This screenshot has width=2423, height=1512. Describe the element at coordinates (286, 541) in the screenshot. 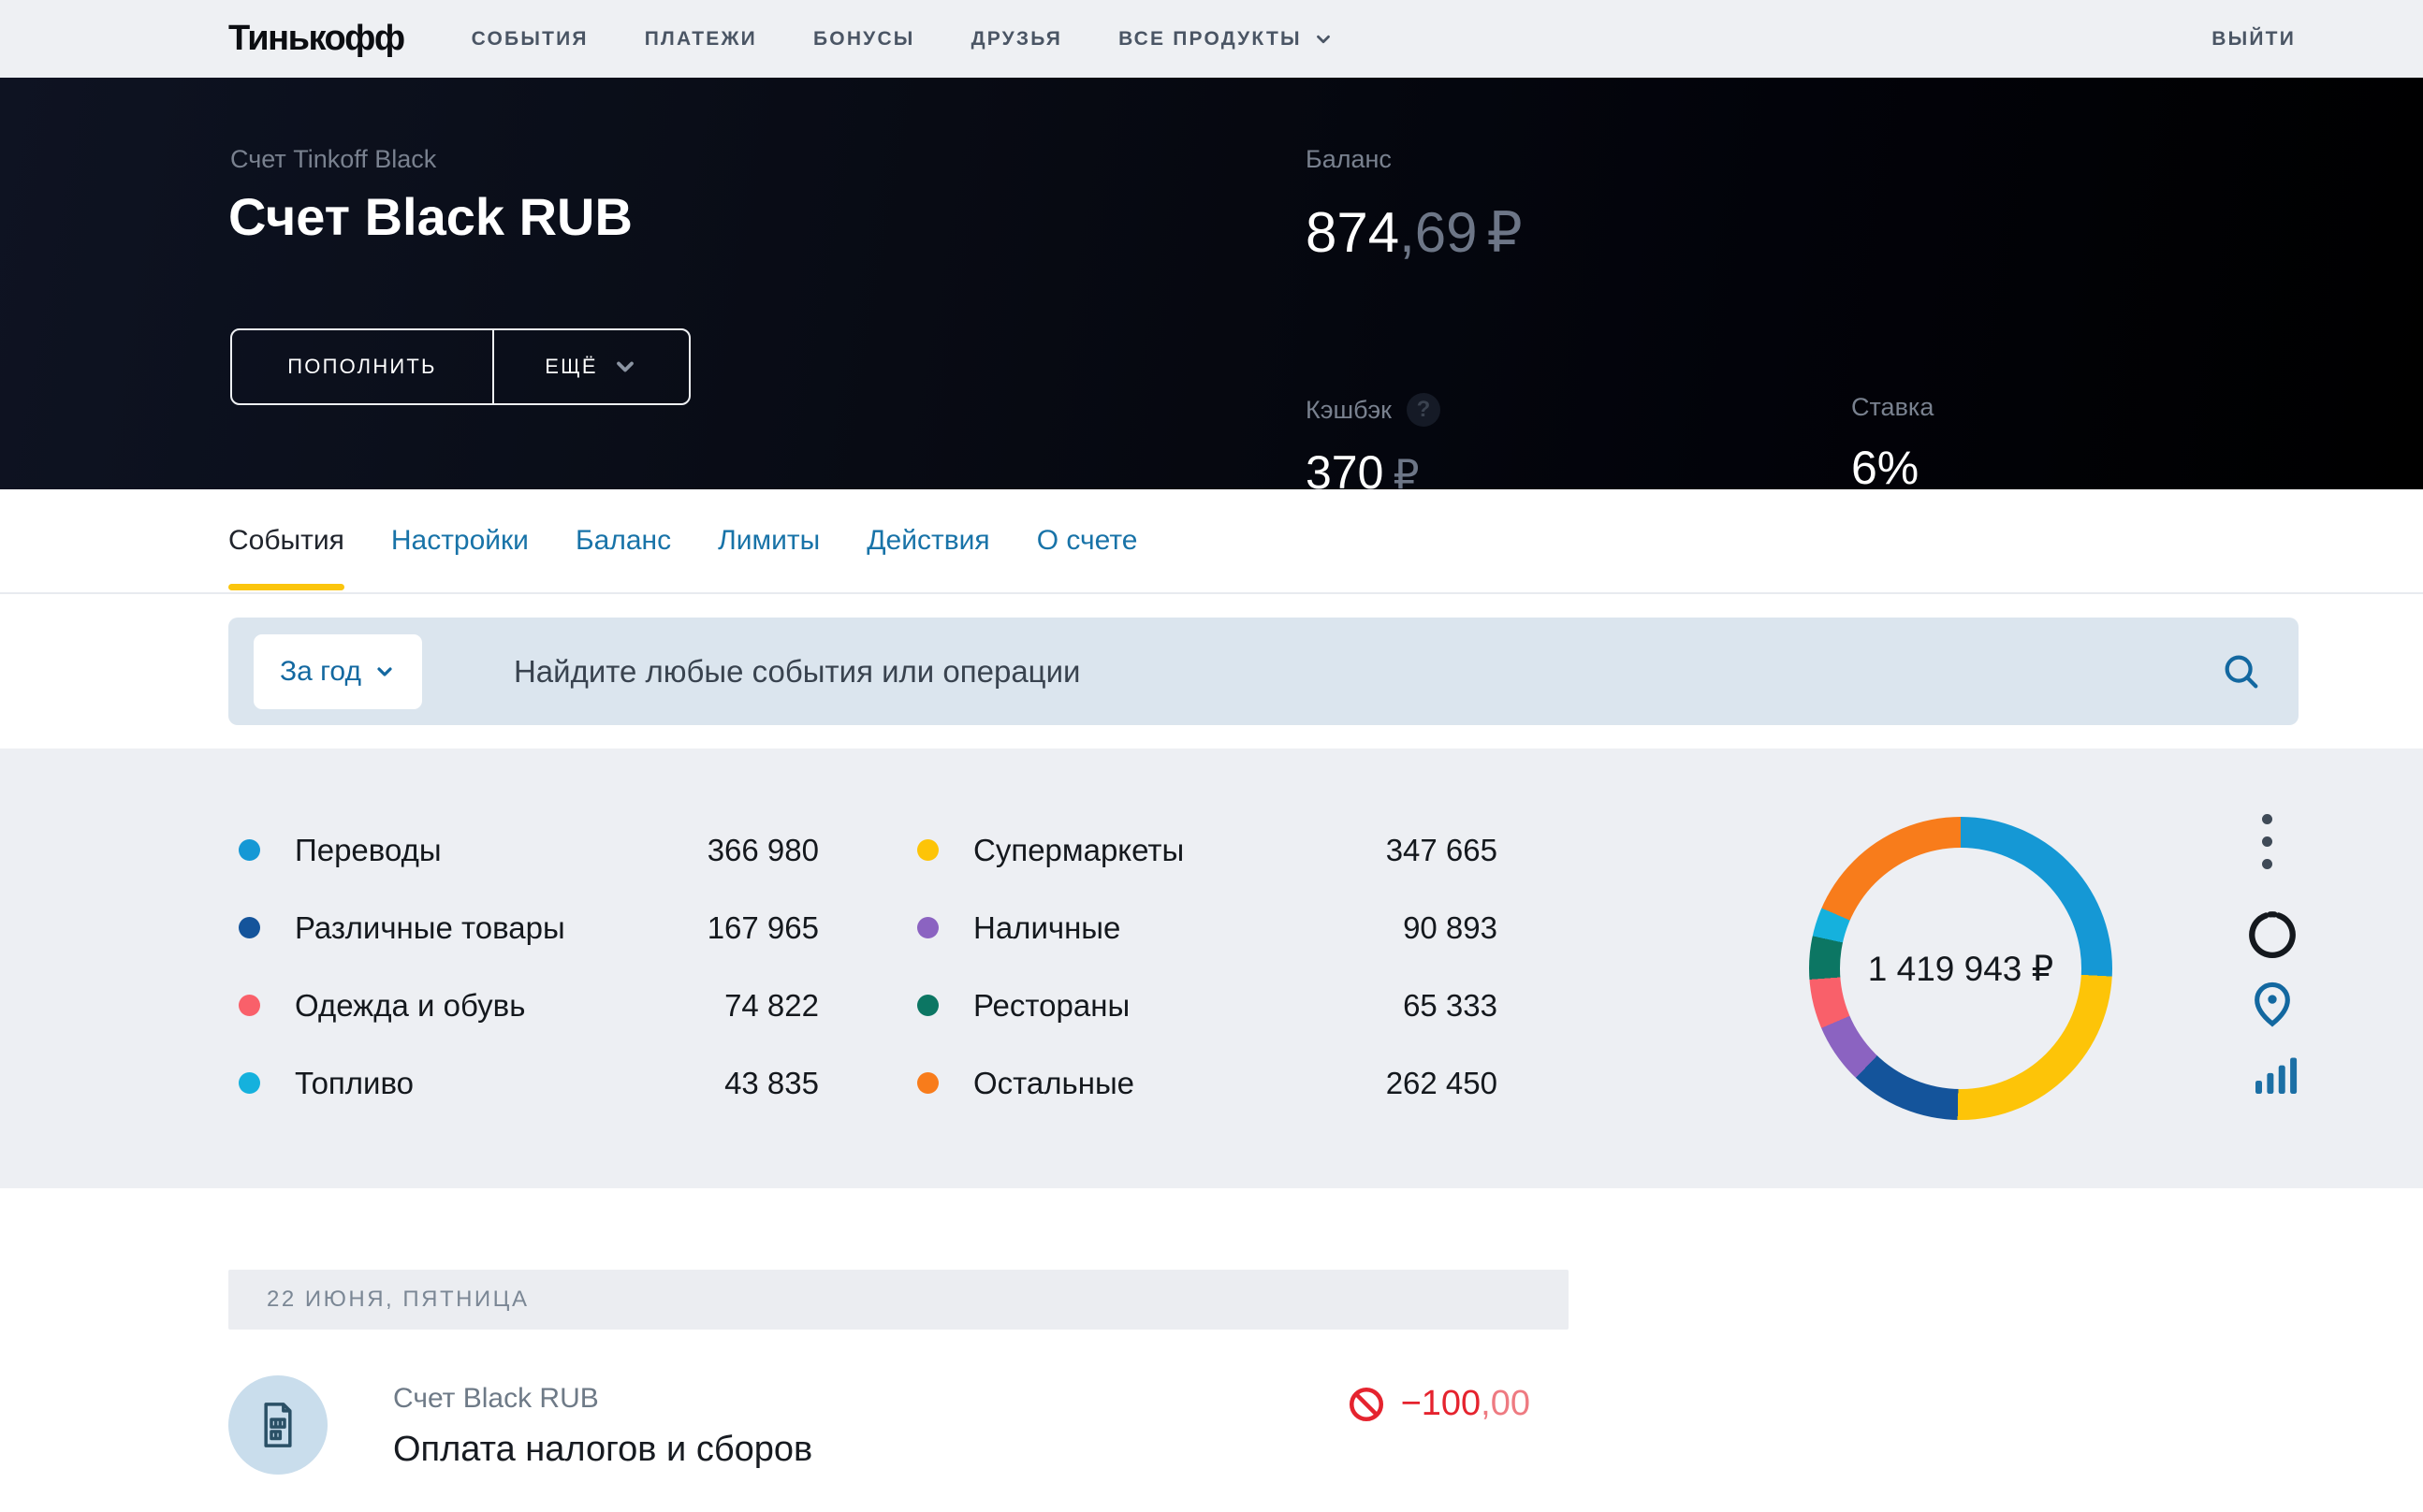

I see `tab-events: События` at that location.